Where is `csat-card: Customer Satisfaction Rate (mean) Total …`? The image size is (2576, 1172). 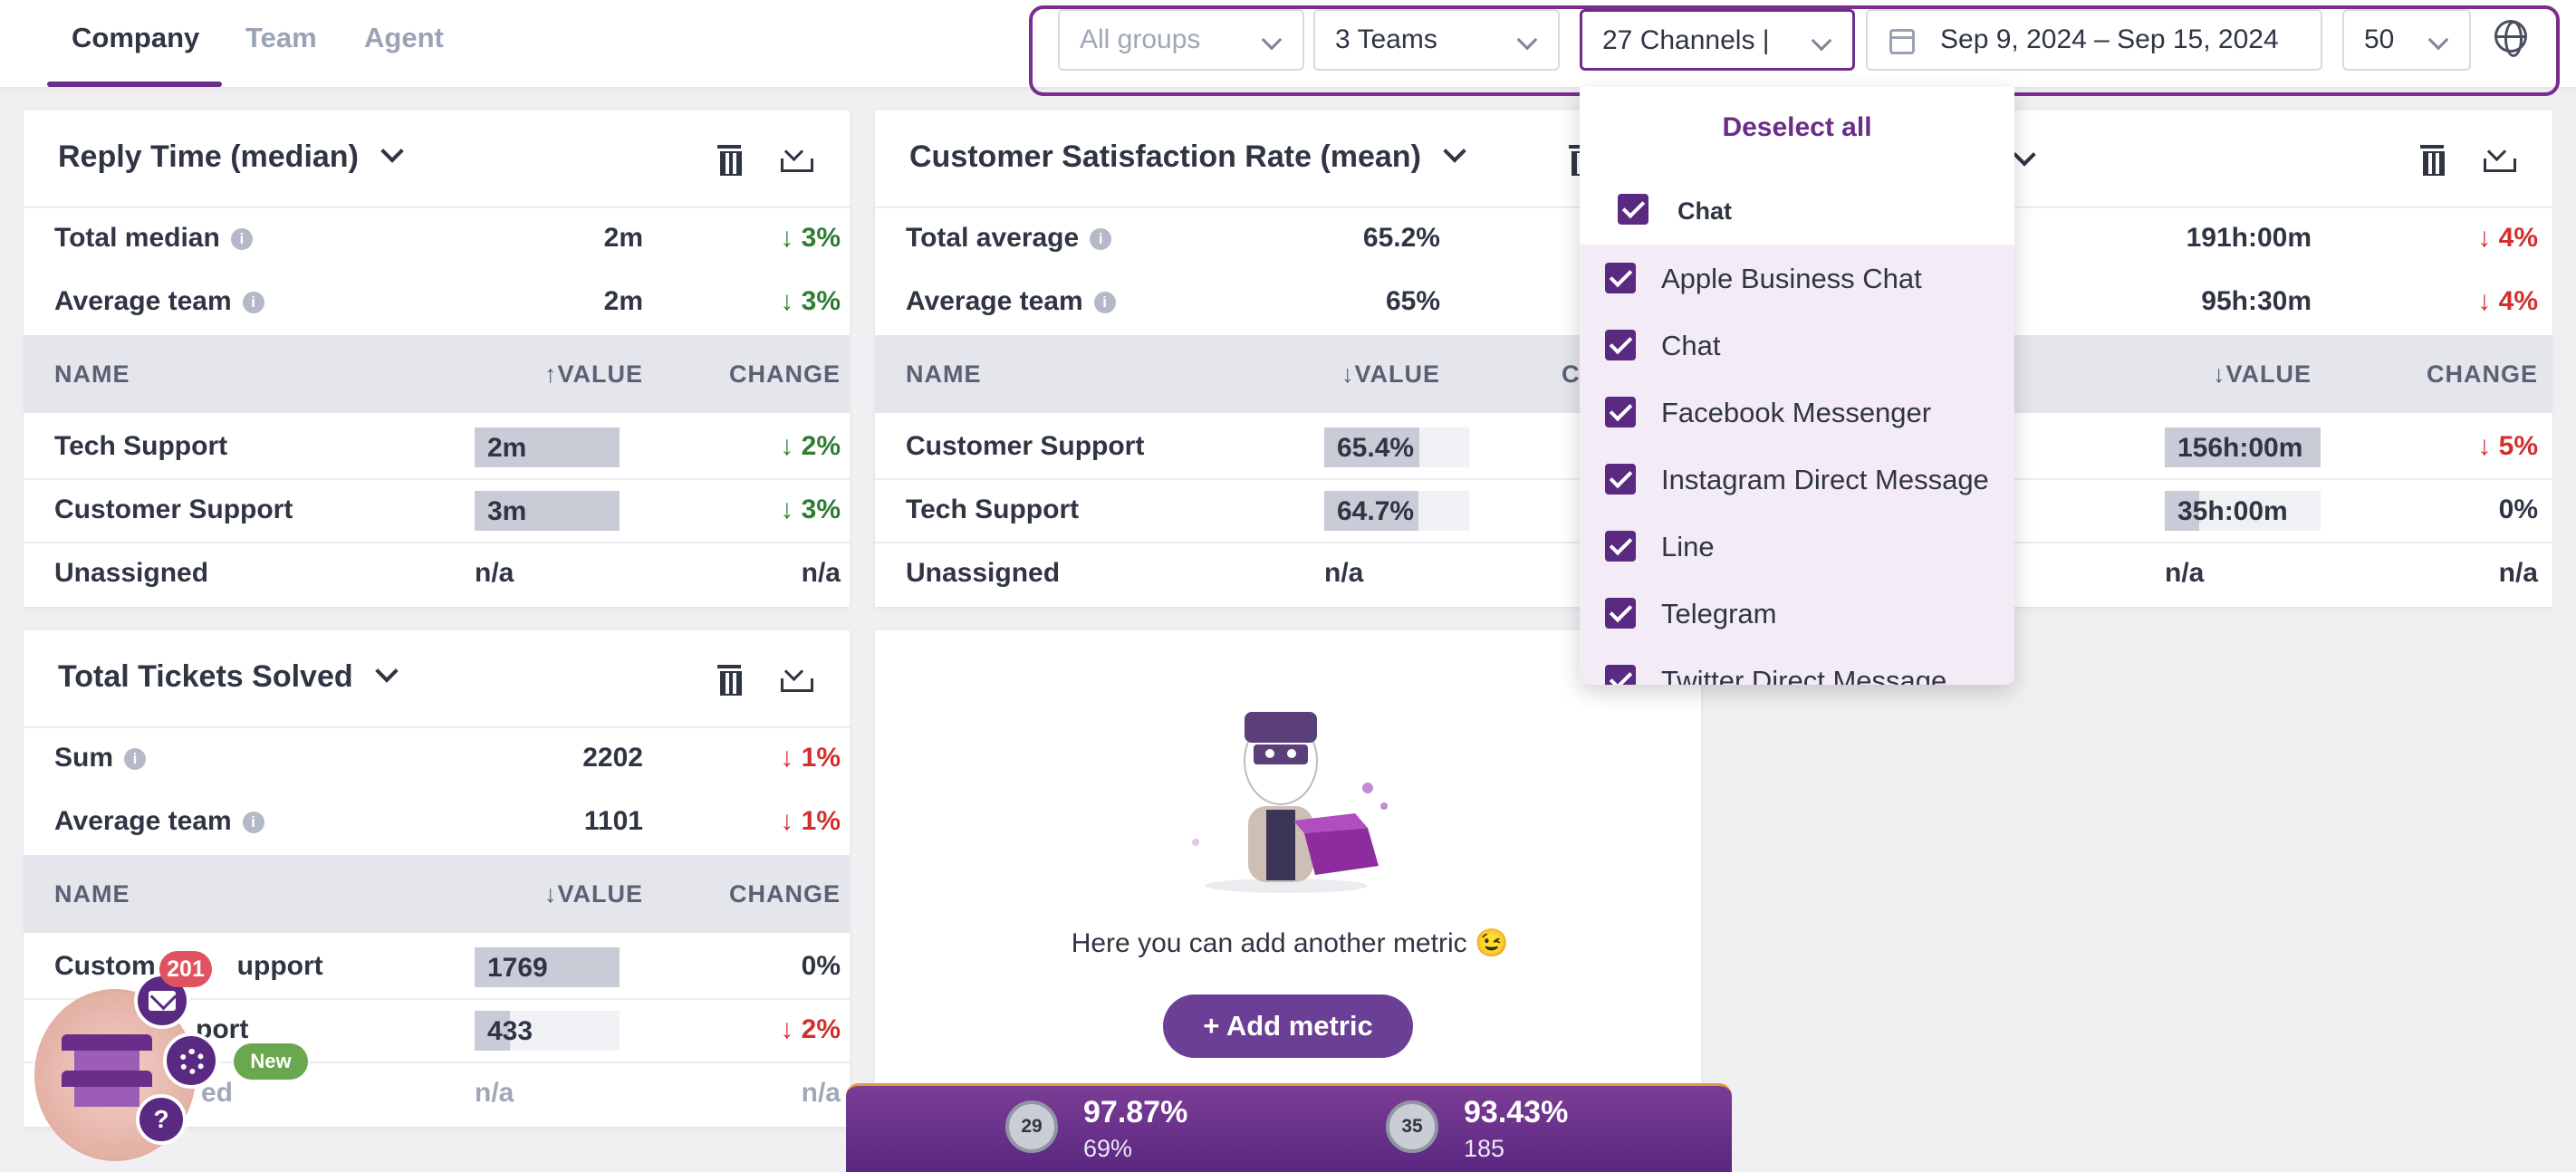 csat-card: Customer Satisfaction Rate (mean) Total … is located at coordinates (1288, 358).